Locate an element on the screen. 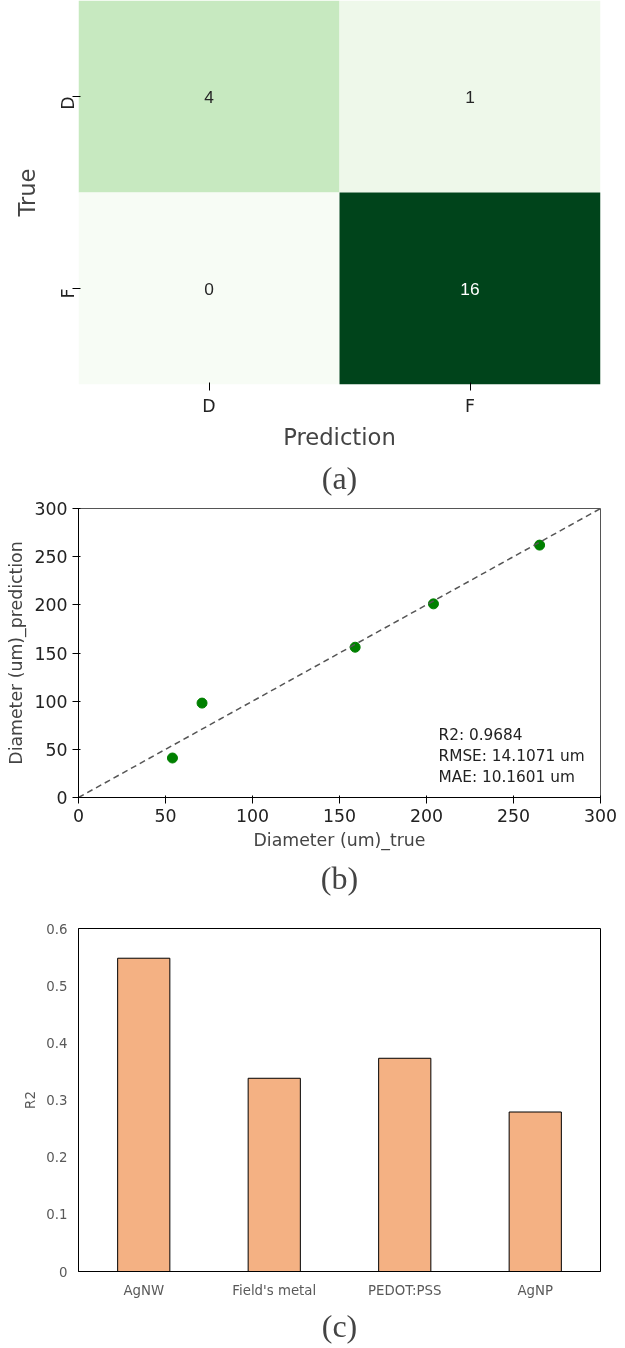 This screenshot has width=625, height=1348. y-tick-label: D is located at coordinates (67, 103).